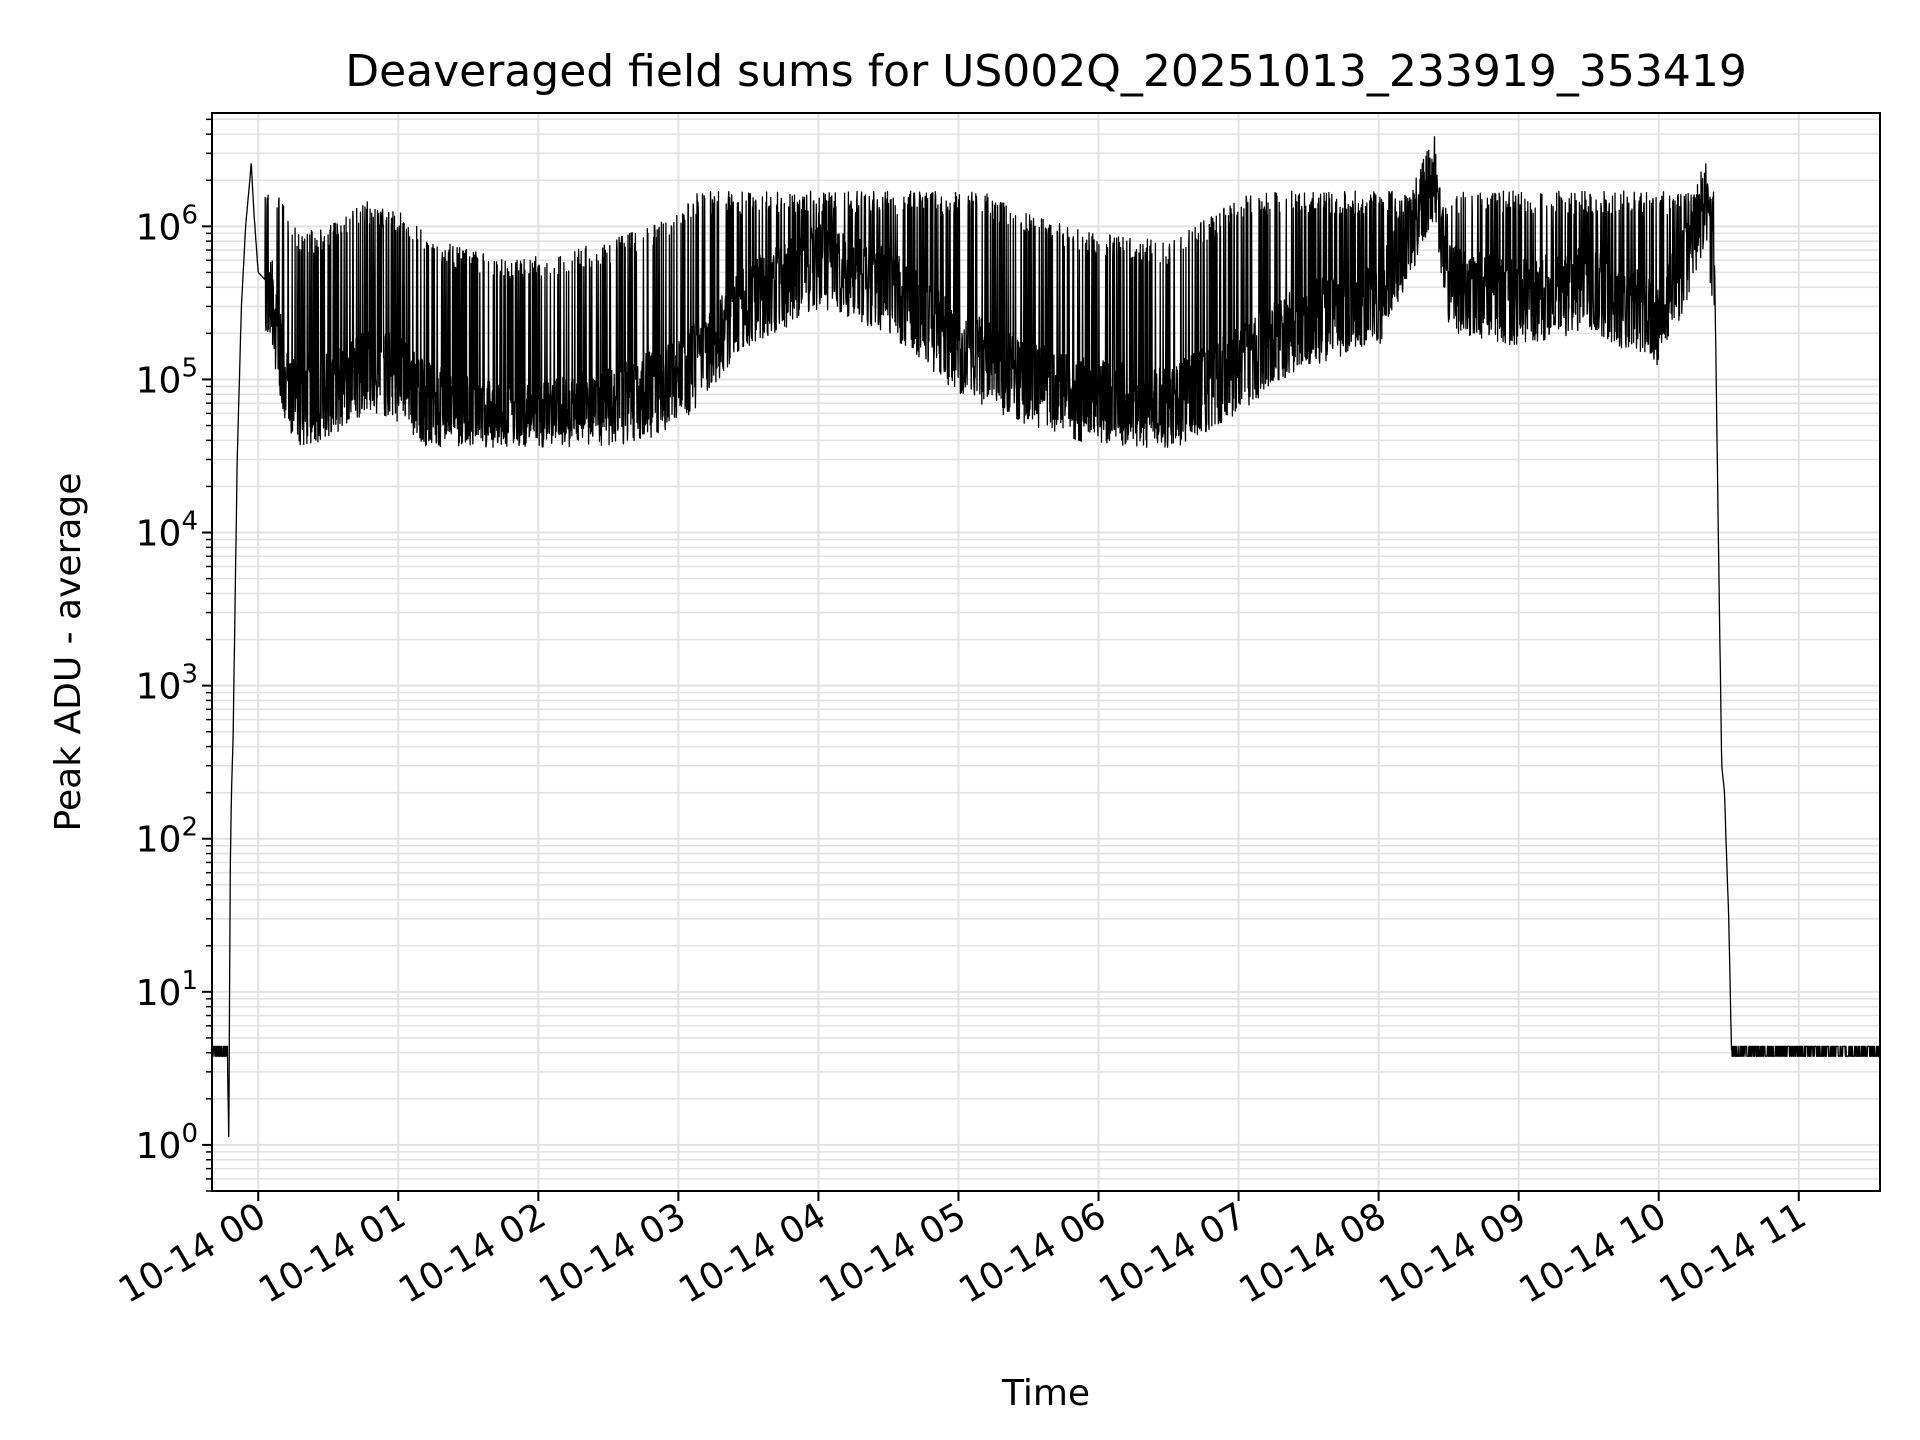 The width and height of the screenshot is (1920, 1440). What do you see at coordinates (189, 215) in the screenshot?
I see `y-tick-exponent: 6` at bounding box center [189, 215].